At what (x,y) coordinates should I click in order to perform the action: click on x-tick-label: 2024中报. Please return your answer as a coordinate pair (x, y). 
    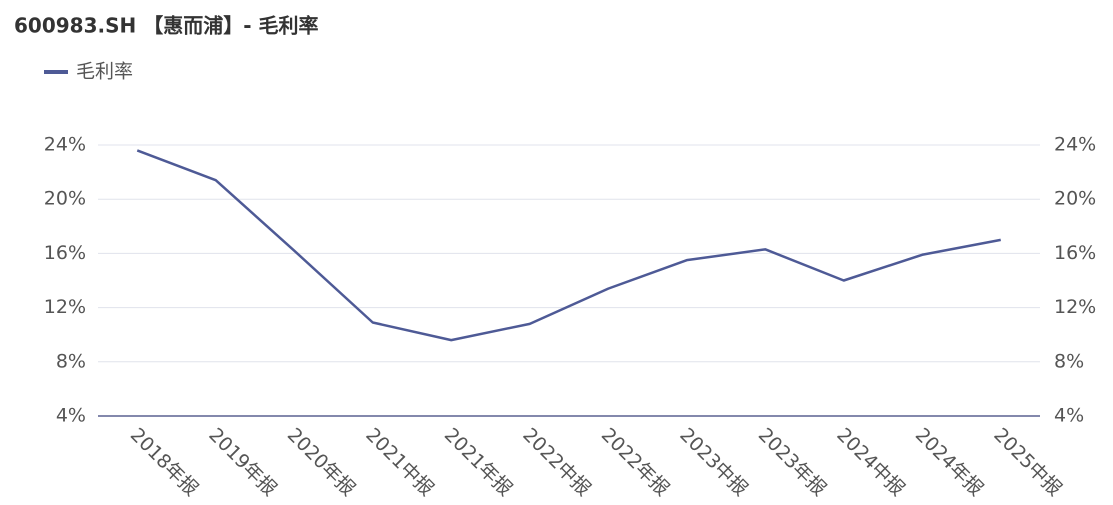
    Looking at the image, I should click on (870, 462).